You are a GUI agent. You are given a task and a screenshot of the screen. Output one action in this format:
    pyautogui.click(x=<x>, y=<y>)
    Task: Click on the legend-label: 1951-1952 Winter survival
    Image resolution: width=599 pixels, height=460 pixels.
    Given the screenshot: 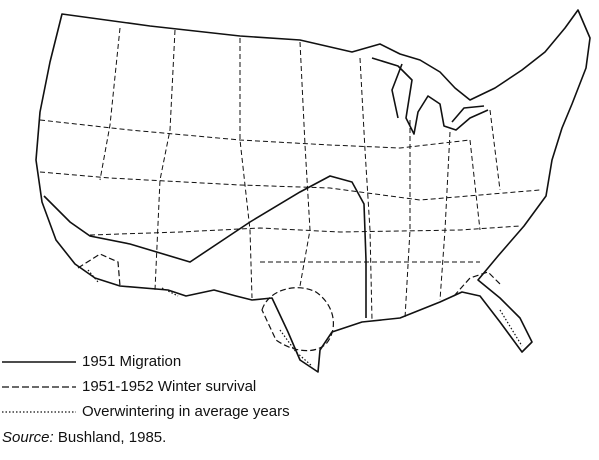 What is the action you would take?
    pyautogui.click(x=169, y=386)
    